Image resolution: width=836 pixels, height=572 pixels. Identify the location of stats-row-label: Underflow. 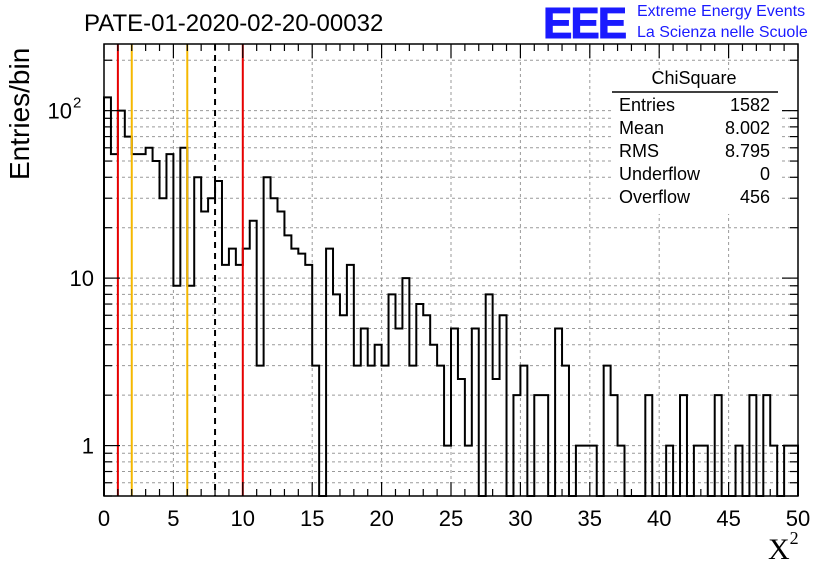
(660, 174).